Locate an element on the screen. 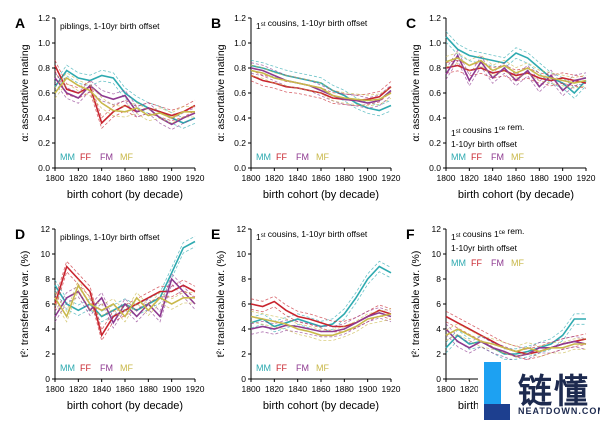  x-tick-label: 1840 is located at coordinates (101, 178).